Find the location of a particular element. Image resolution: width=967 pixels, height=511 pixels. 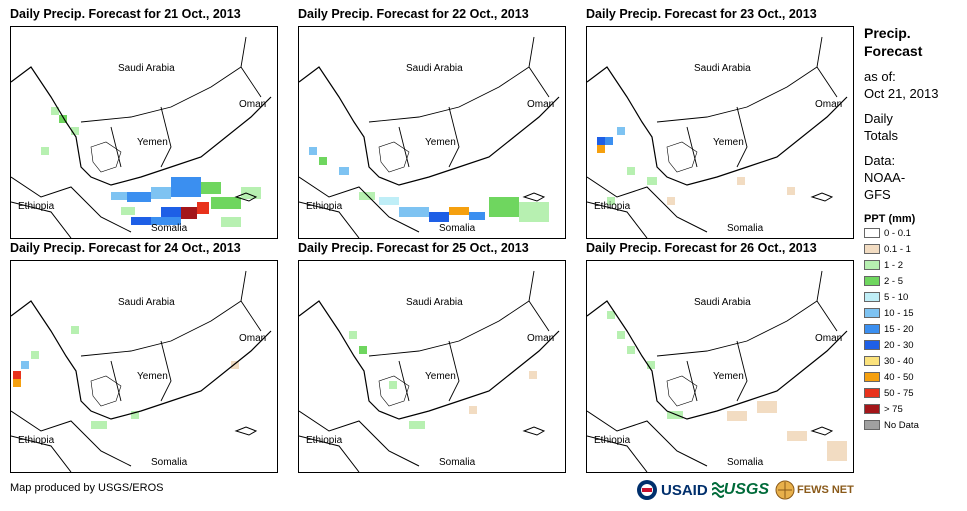

panel-title: Daily Precip. Forecast for 23 Oct., 2013 is located at coordinates (701, 14).